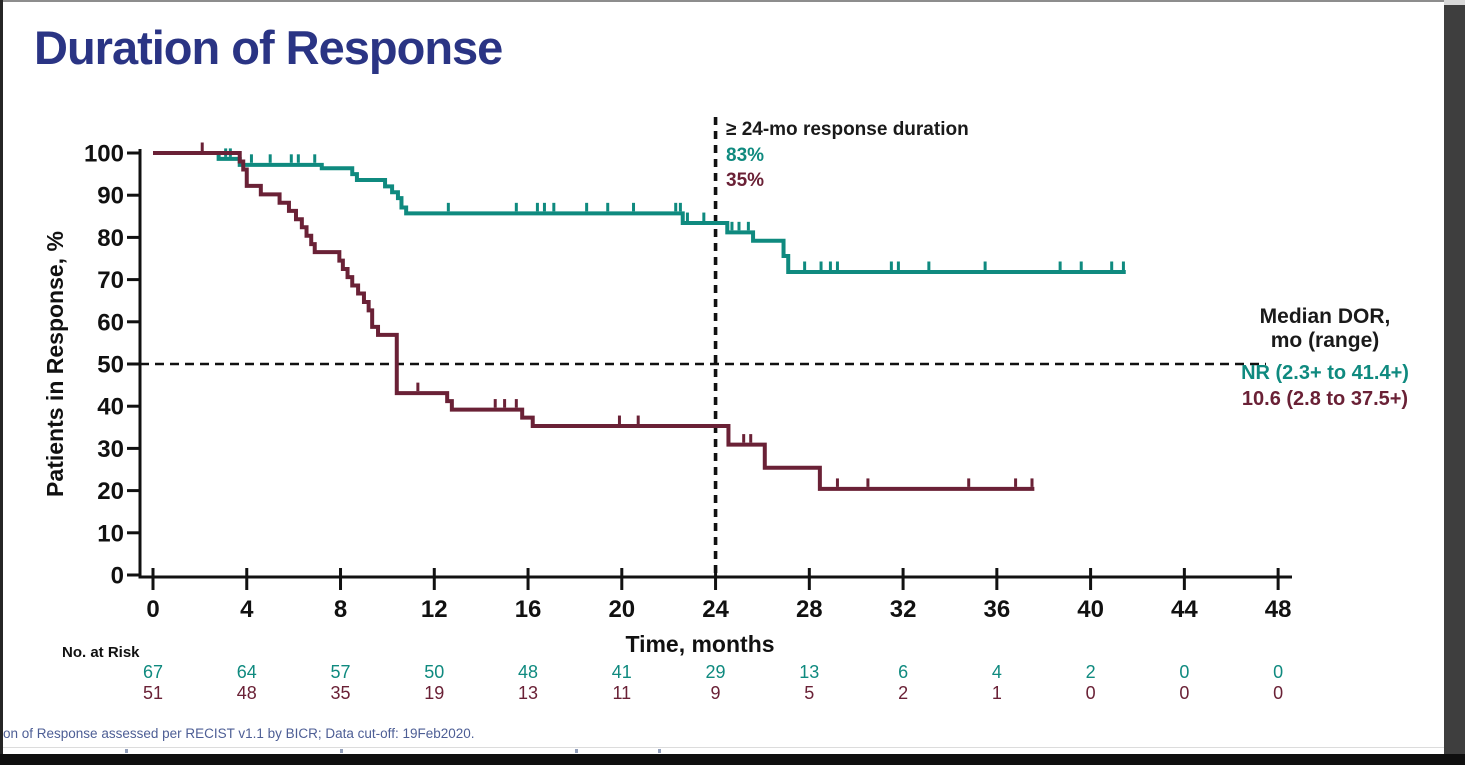 This screenshot has width=1465, height=765. I want to click on x-tick-label: 24, so click(715, 609).